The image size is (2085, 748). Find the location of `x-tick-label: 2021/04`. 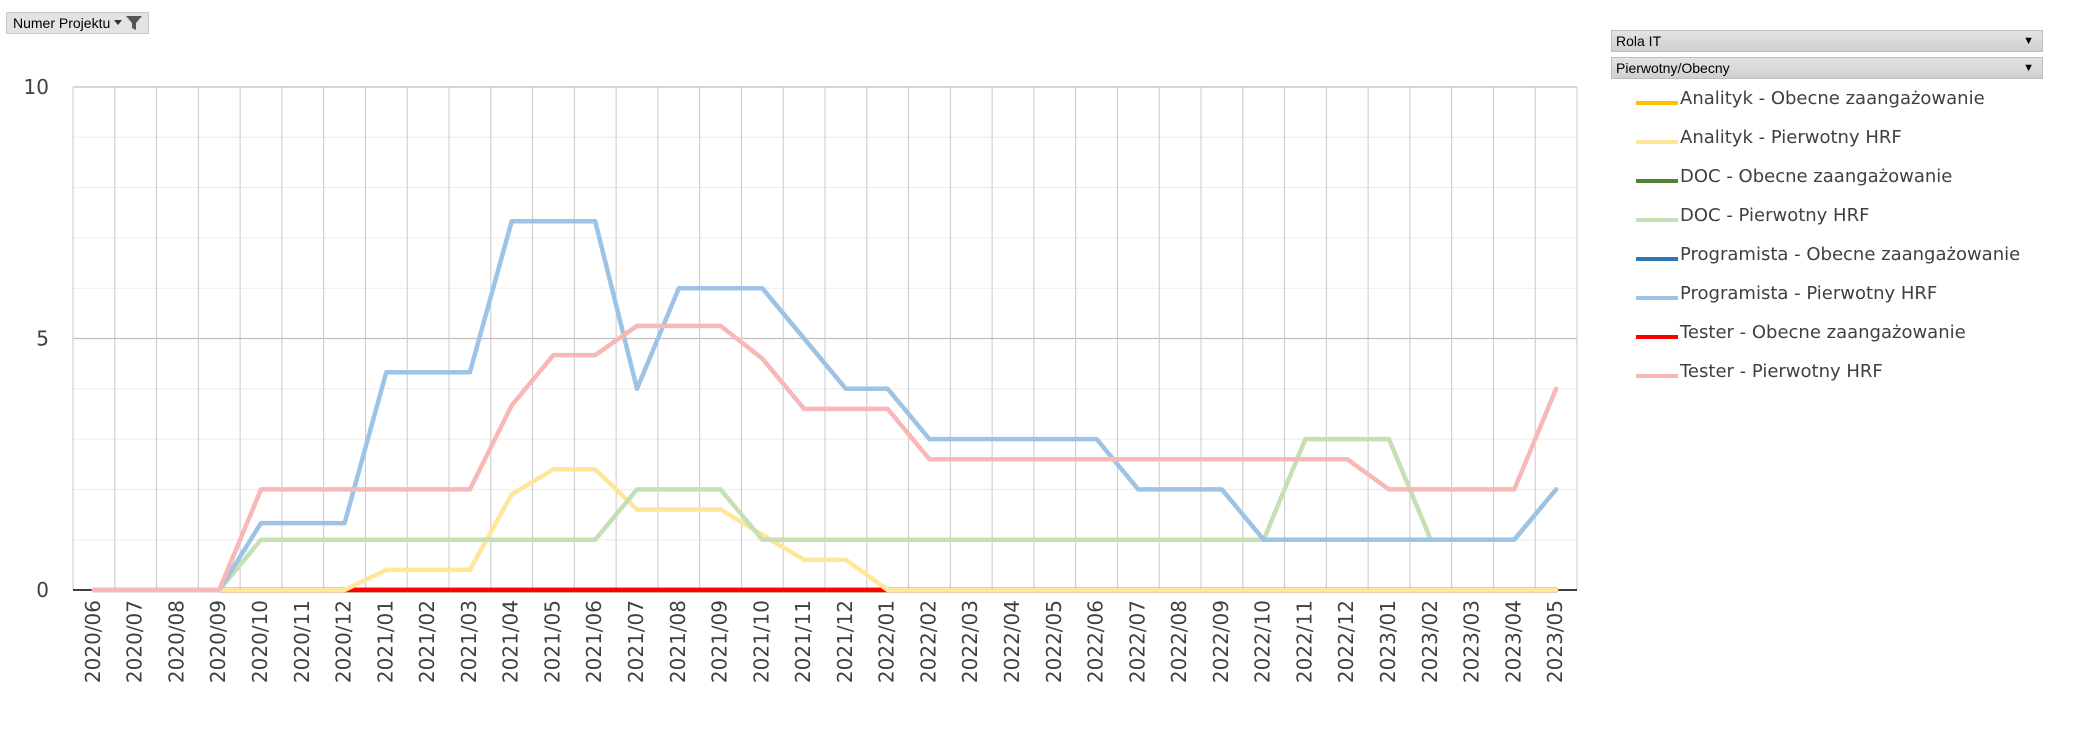

x-tick-label: 2021/04 is located at coordinates (511, 641).